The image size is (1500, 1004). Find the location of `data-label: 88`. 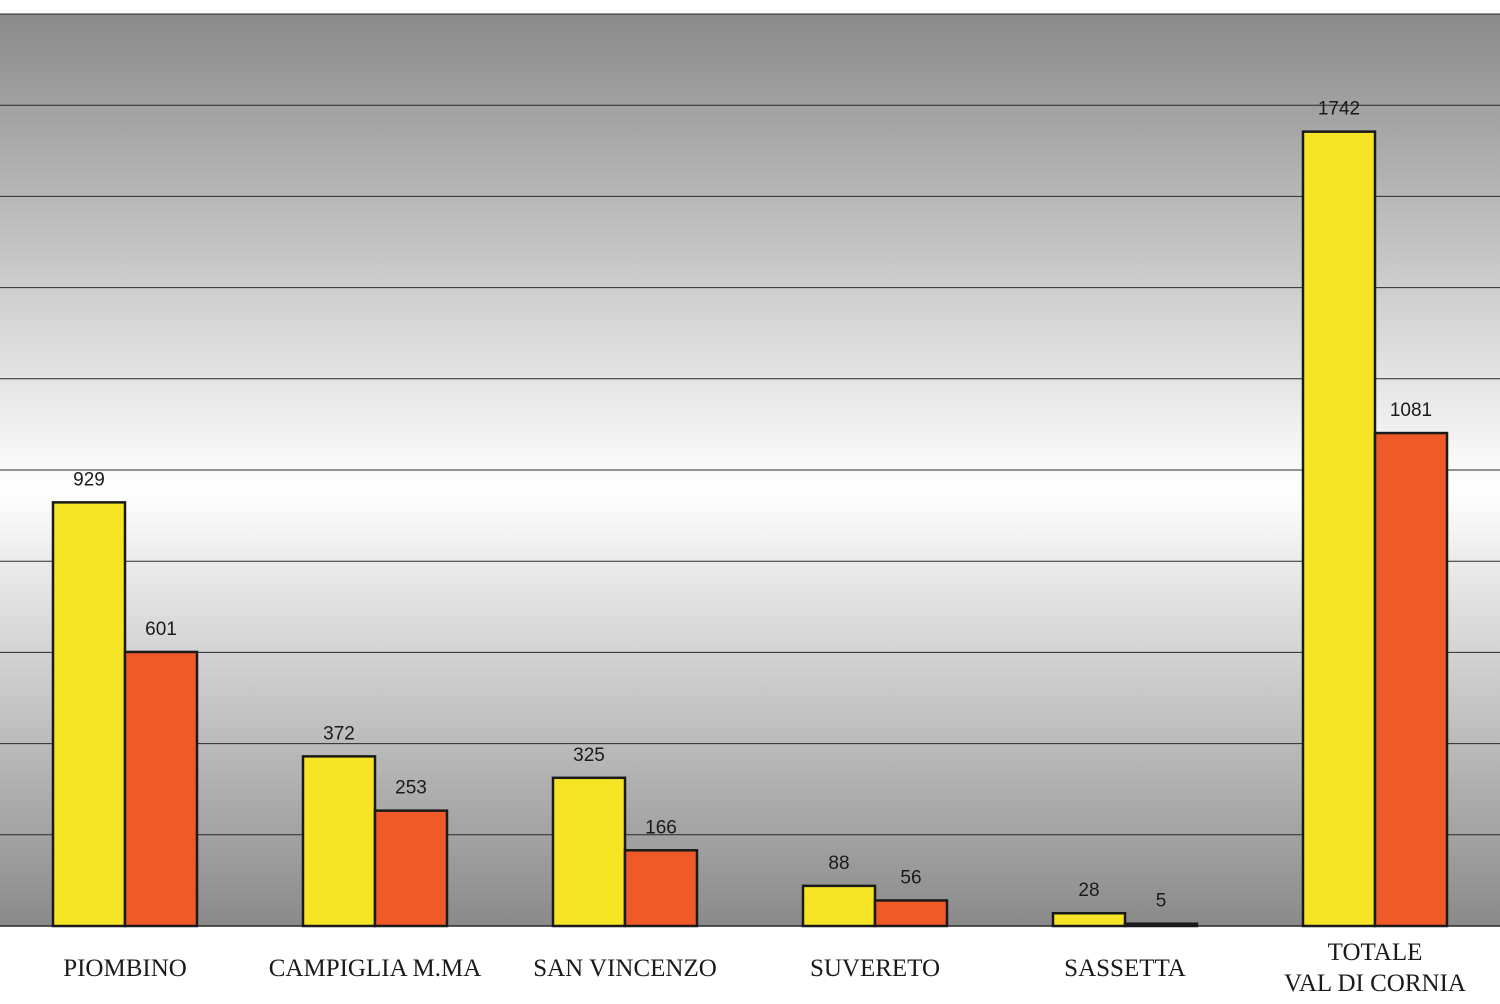

data-label: 88 is located at coordinates (838, 863).